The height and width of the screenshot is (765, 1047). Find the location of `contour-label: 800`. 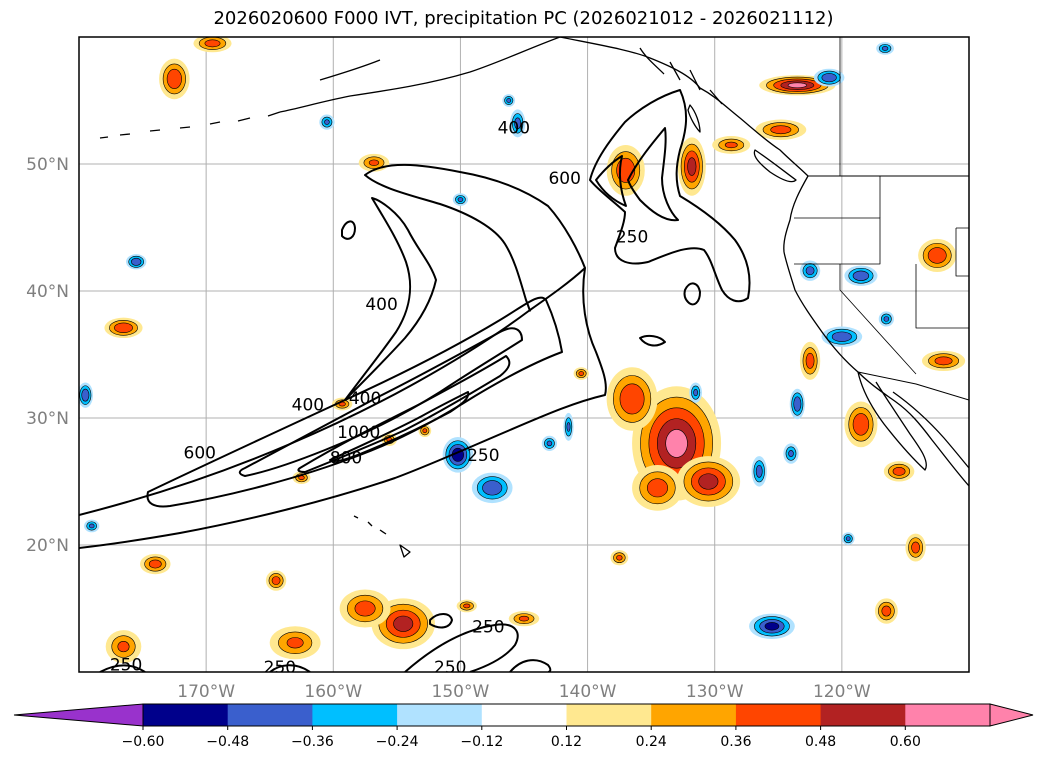

contour-label: 800 is located at coordinates (346, 459).